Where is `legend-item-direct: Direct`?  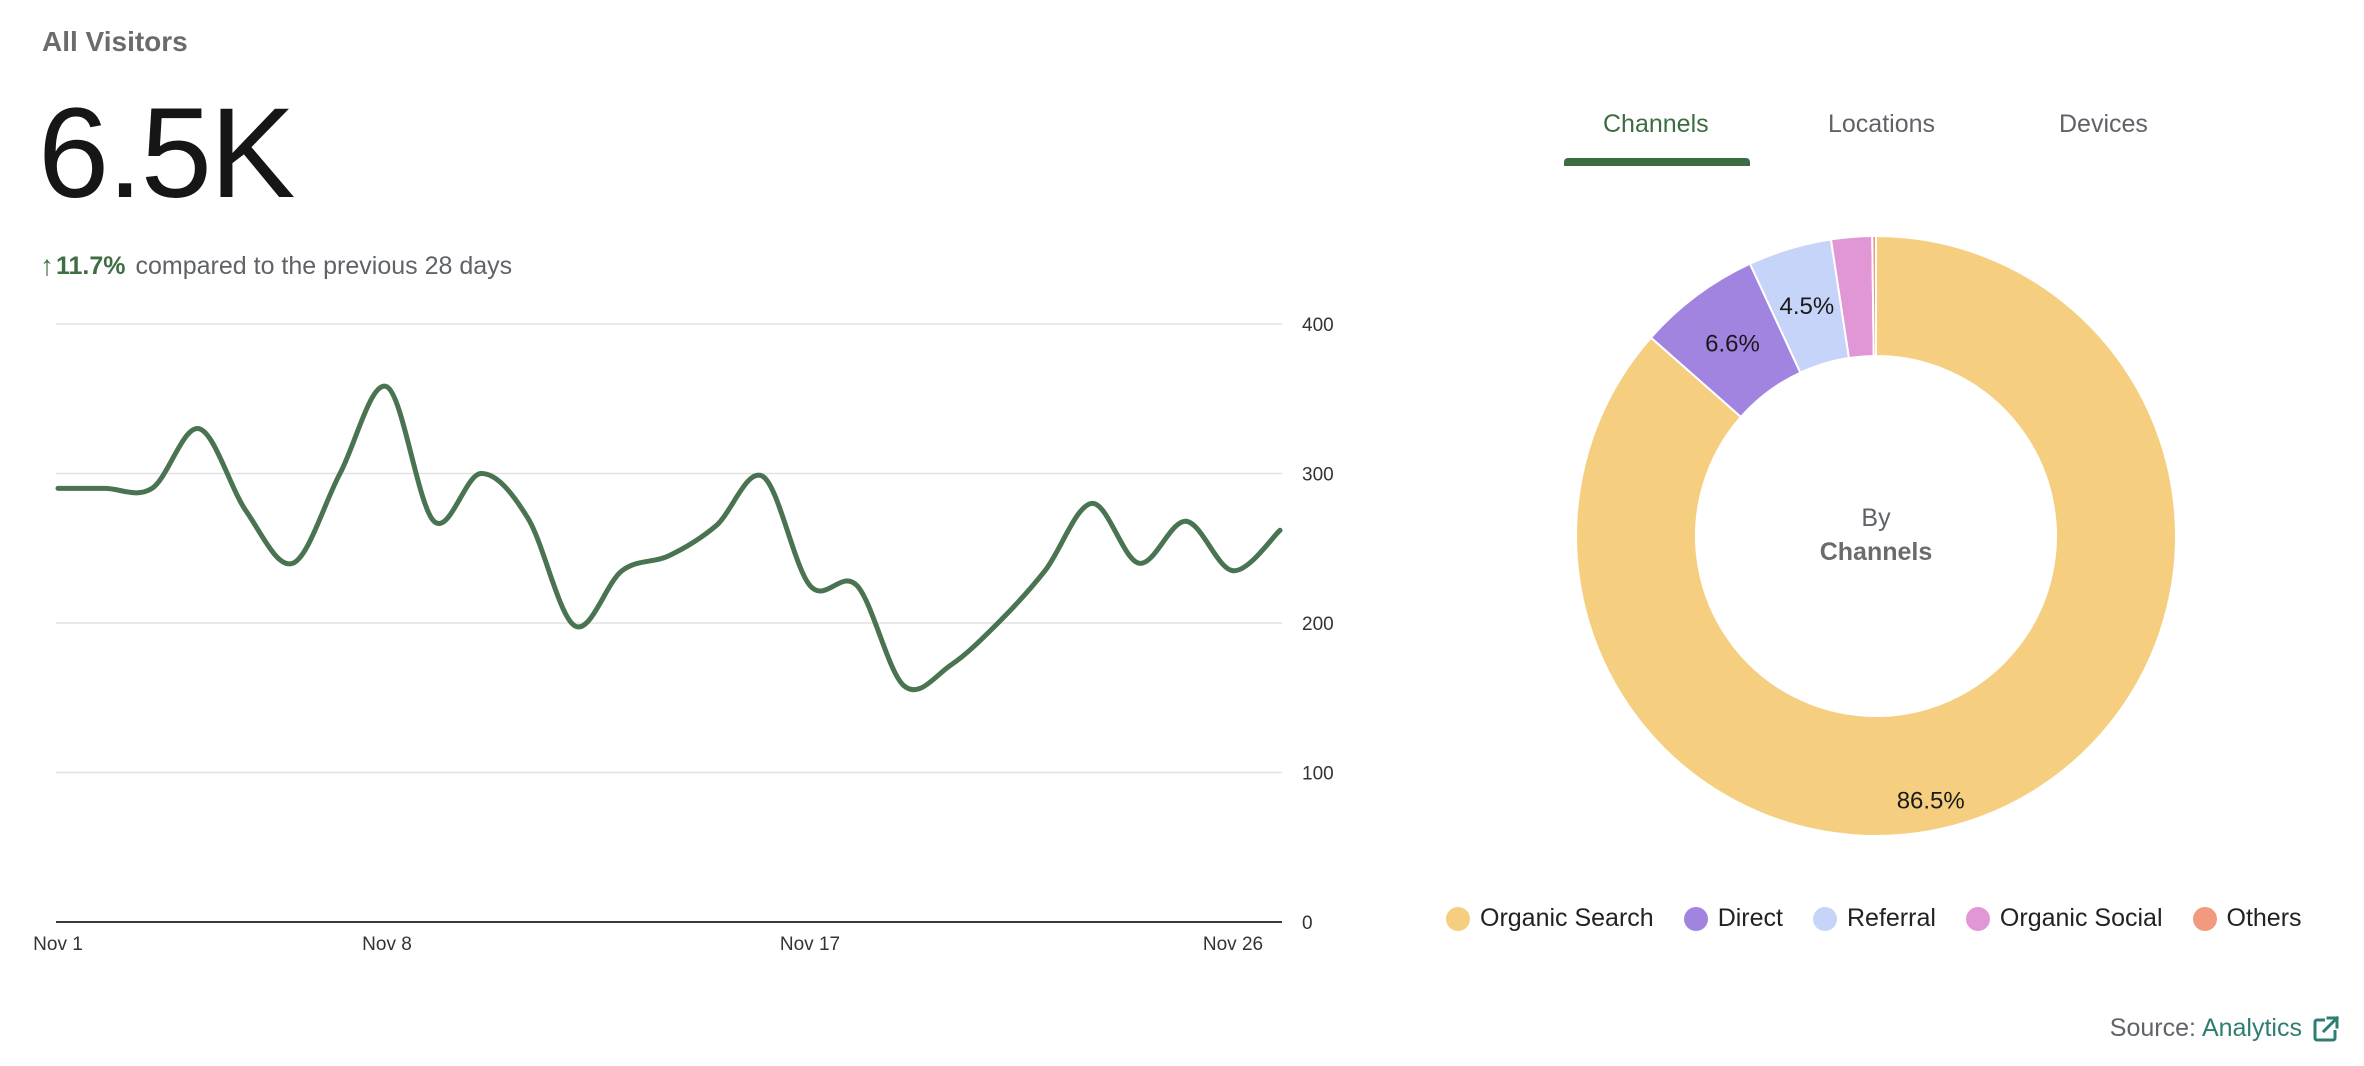
legend-item-direct: Direct is located at coordinates (1733, 918).